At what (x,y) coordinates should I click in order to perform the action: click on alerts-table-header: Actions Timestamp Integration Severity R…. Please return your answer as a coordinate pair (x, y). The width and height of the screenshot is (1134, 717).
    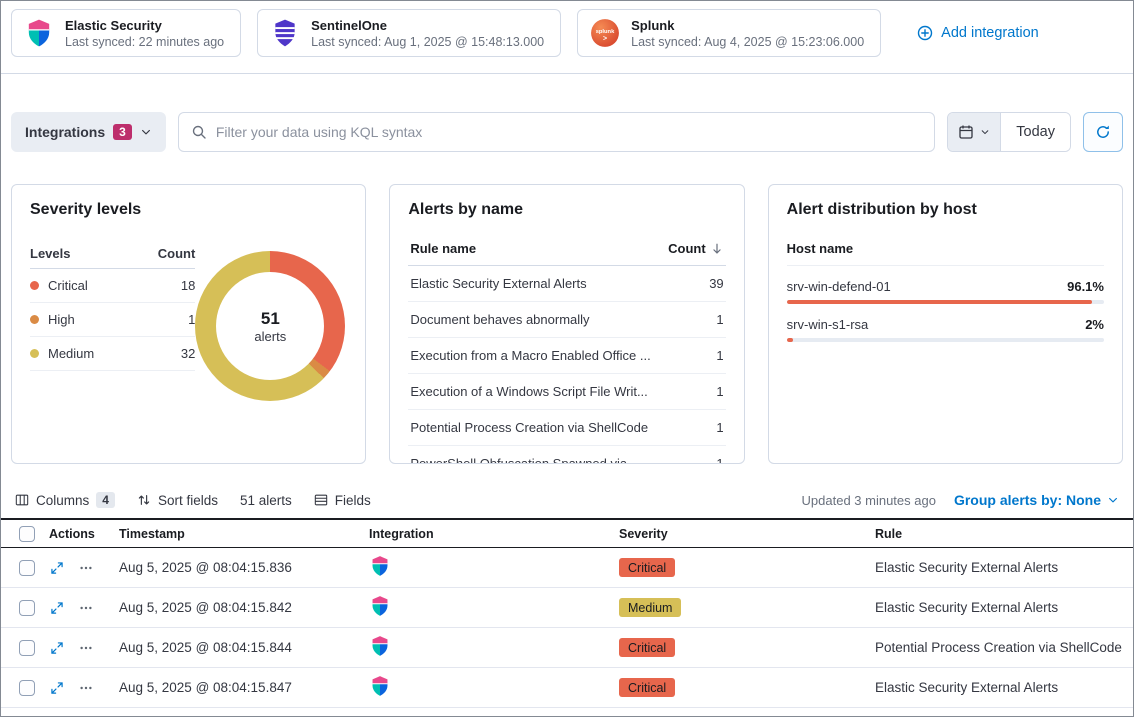
    Looking at the image, I should click on (567, 533).